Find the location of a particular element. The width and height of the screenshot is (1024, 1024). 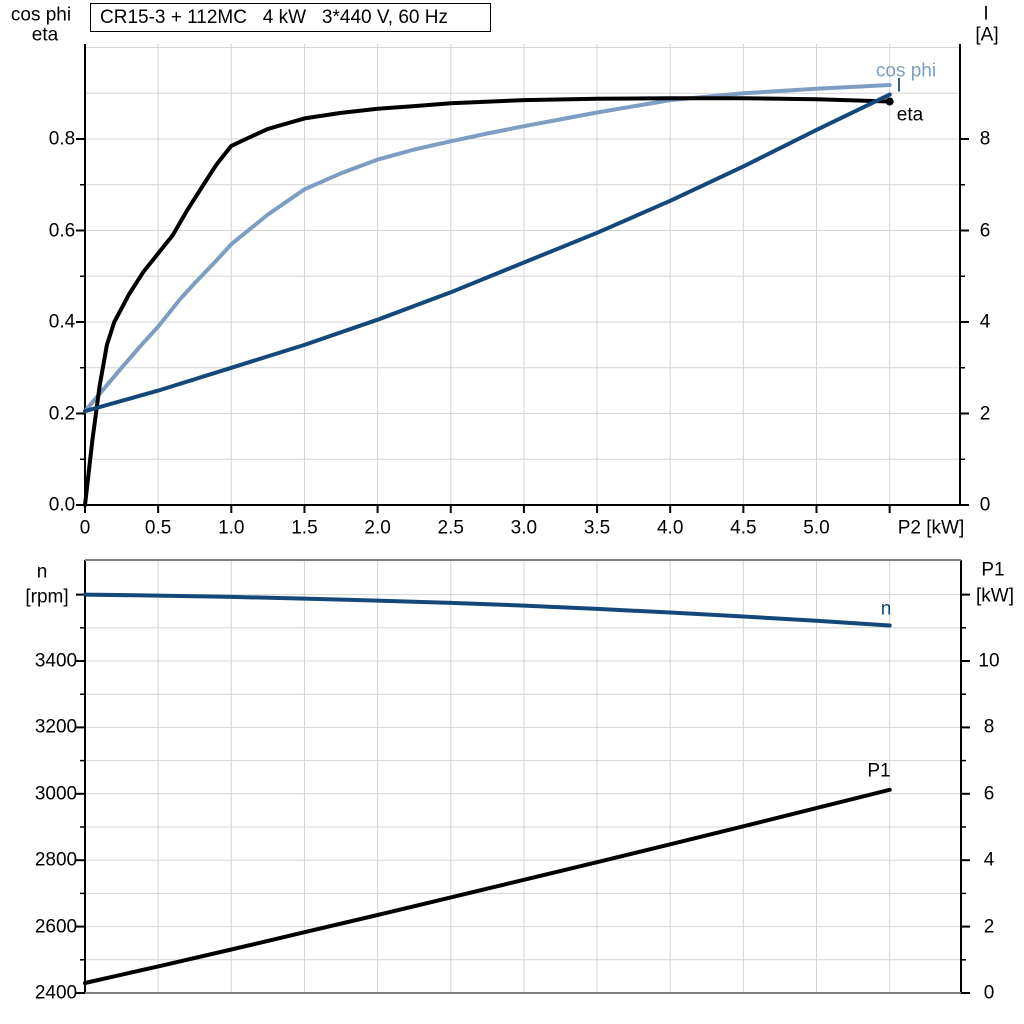

axis-title-speed: n is located at coordinates (42, 572).